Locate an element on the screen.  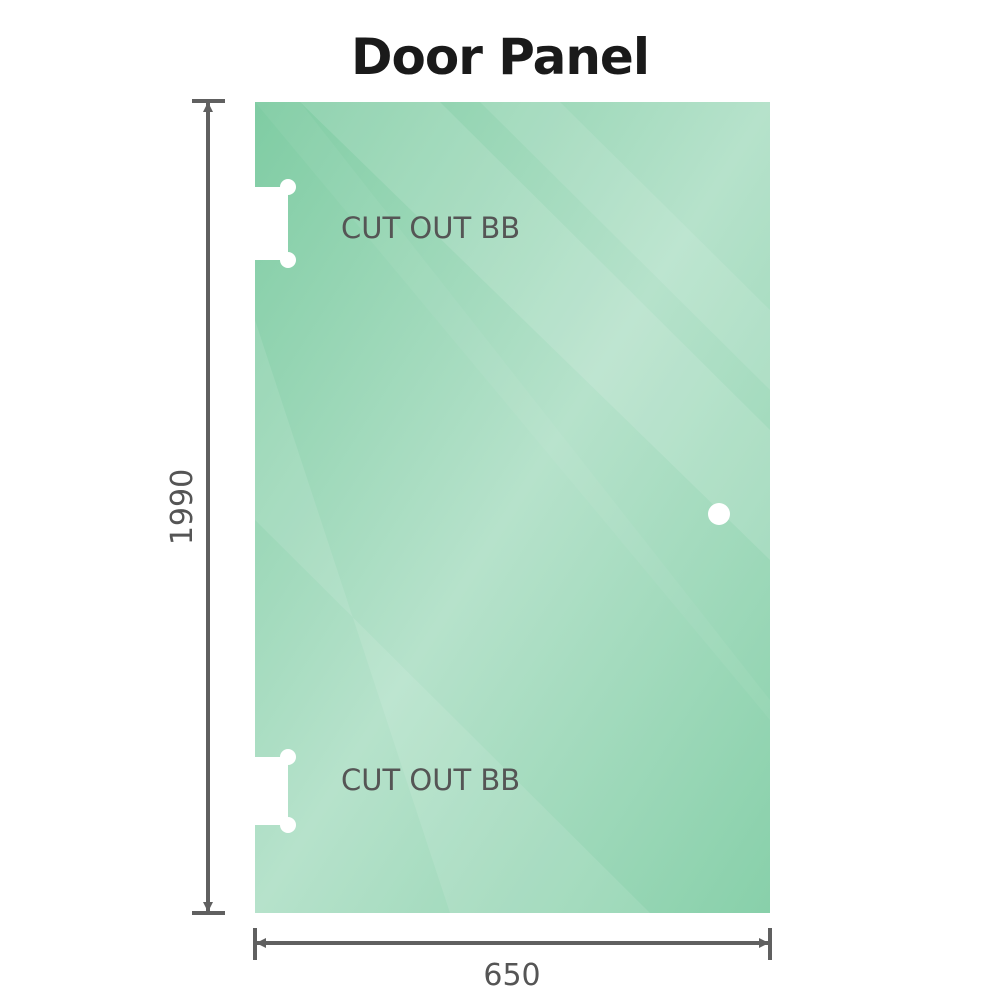
width-label: 650 is located at coordinates (511, 975).